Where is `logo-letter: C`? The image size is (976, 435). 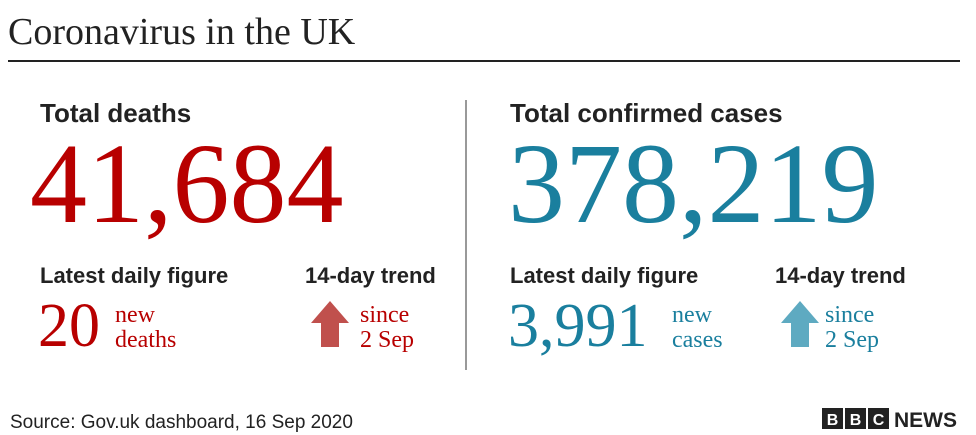 logo-letter: C is located at coordinates (879, 420).